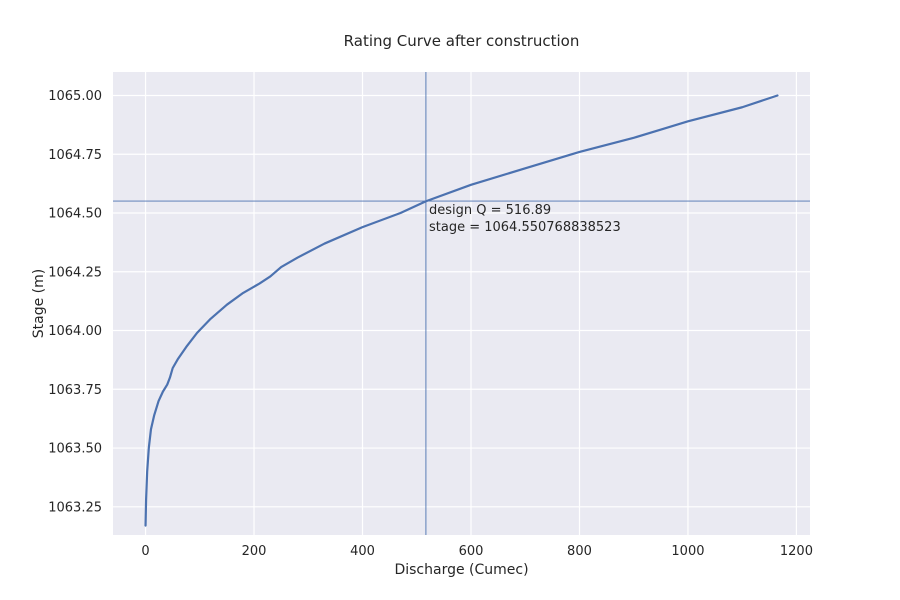 This screenshot has width=900, height=600. I want to click on annotation-design-q: design Q = 516.89, so click(490, 210).